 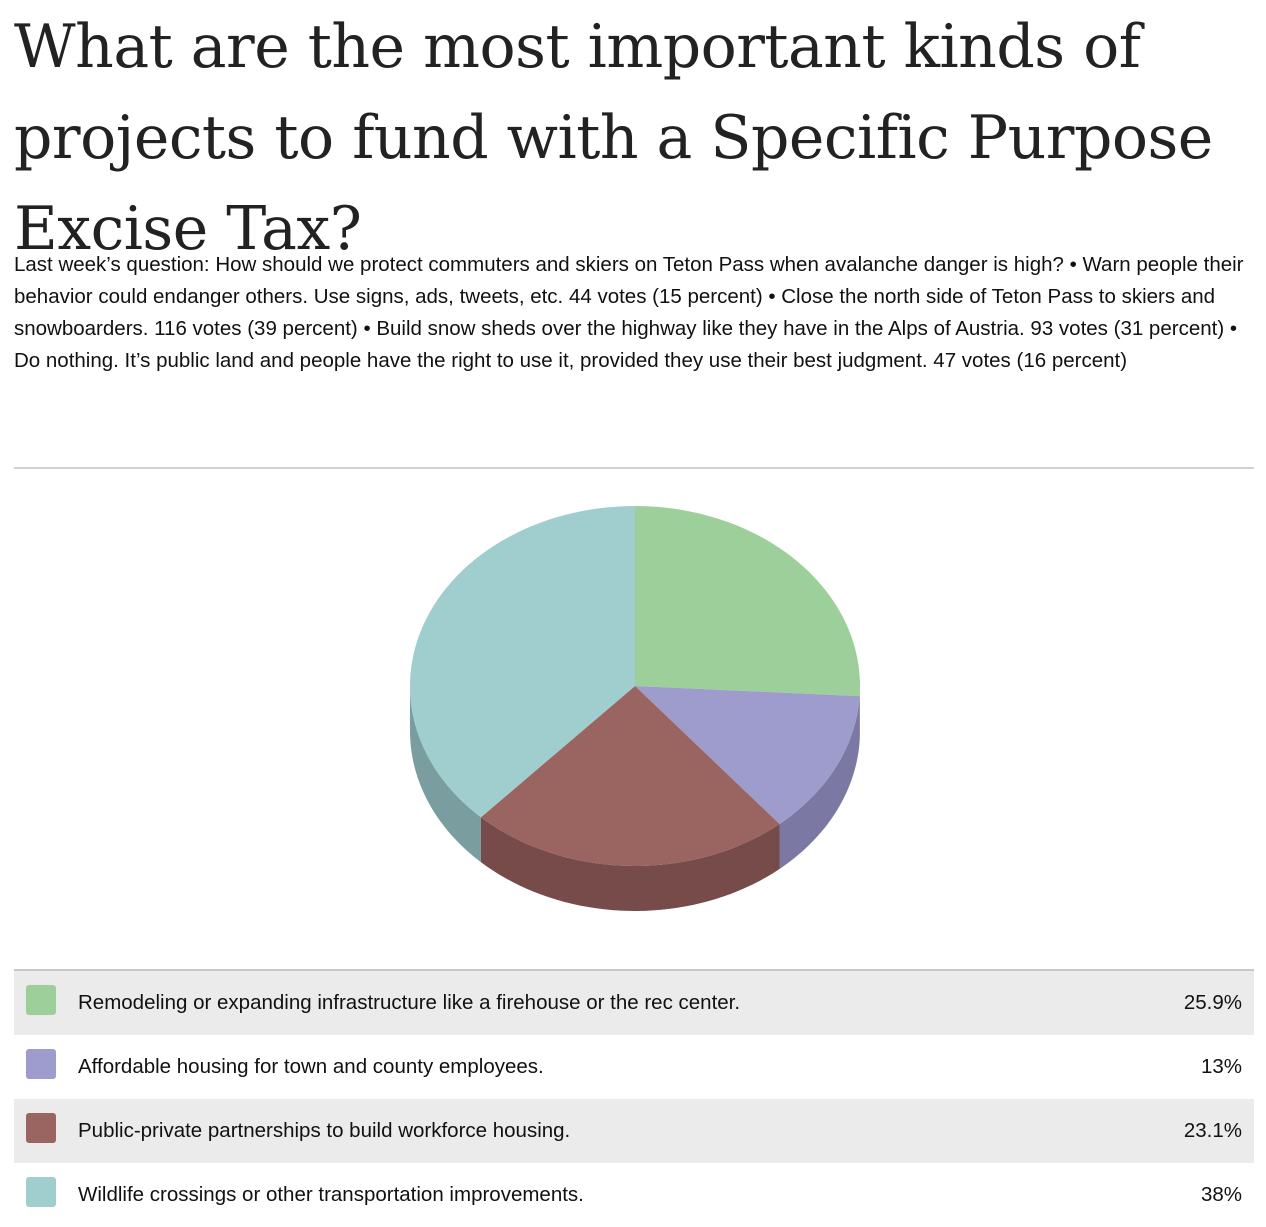 What do you see at coordinates (1221, 1195) in the screenshot?
I see `legend-value: 38%` at bounding box center [1221, 1195].